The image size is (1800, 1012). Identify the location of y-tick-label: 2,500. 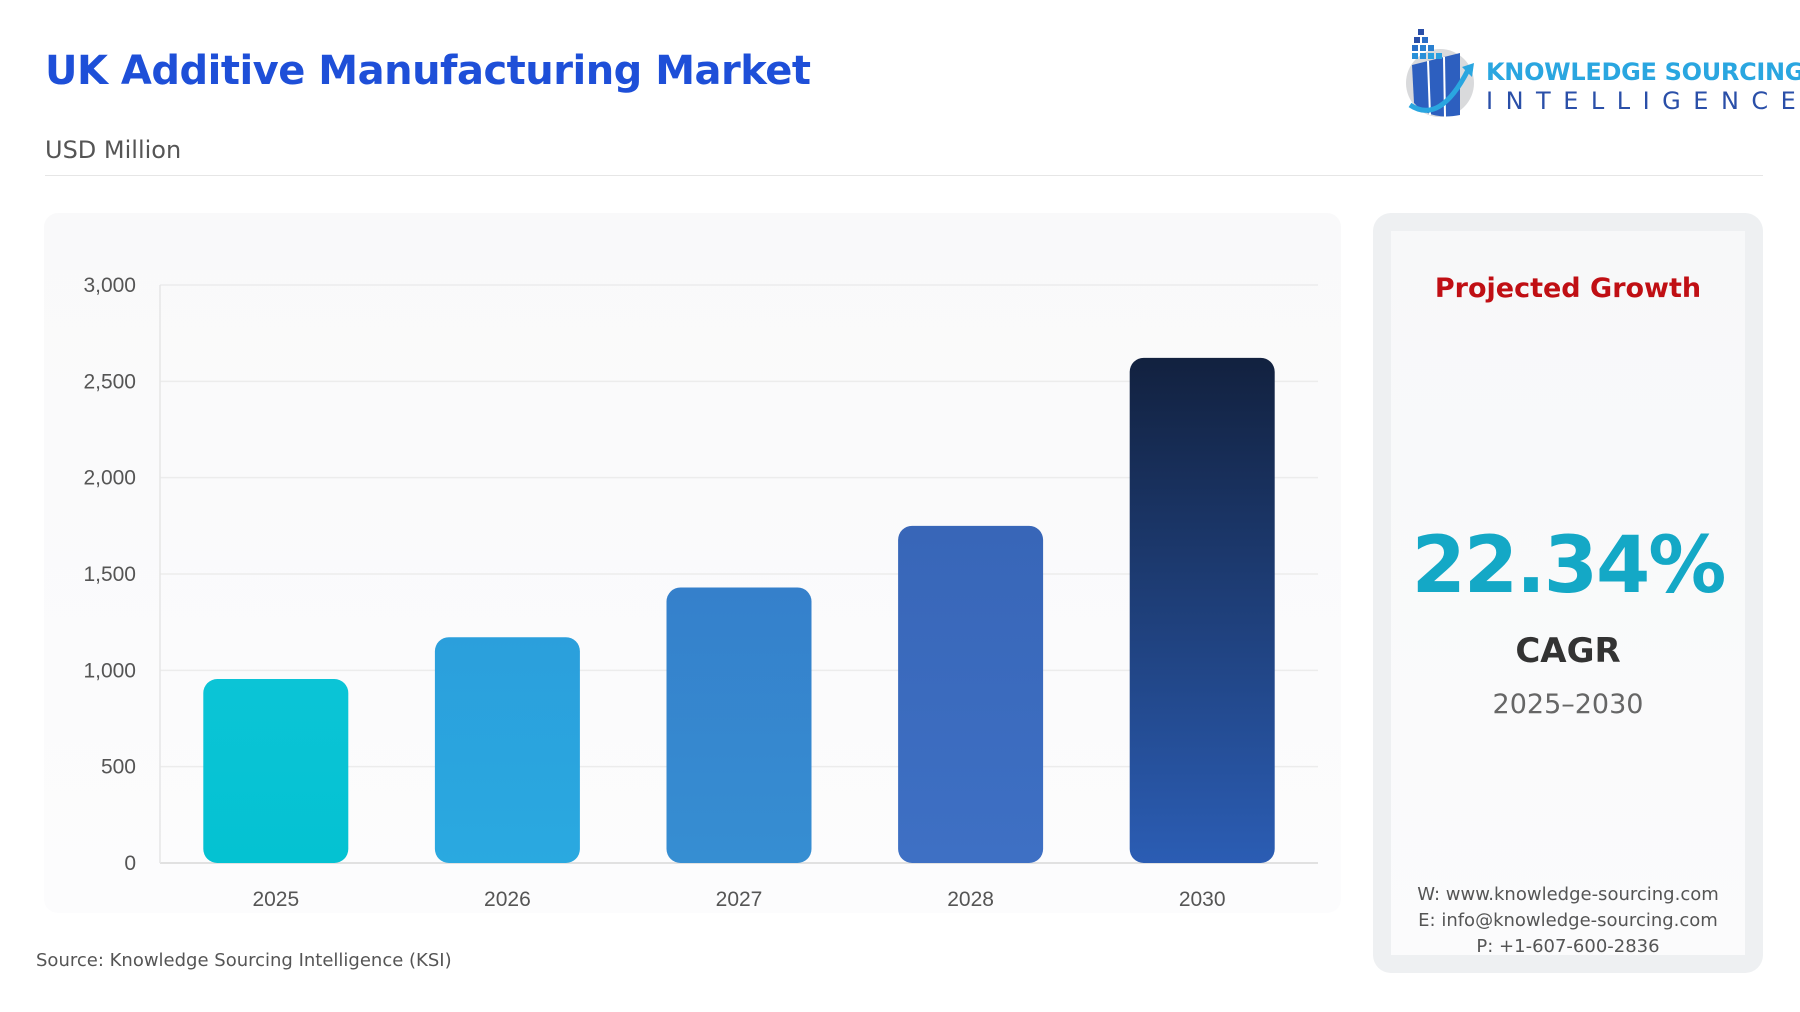
(109, 381).